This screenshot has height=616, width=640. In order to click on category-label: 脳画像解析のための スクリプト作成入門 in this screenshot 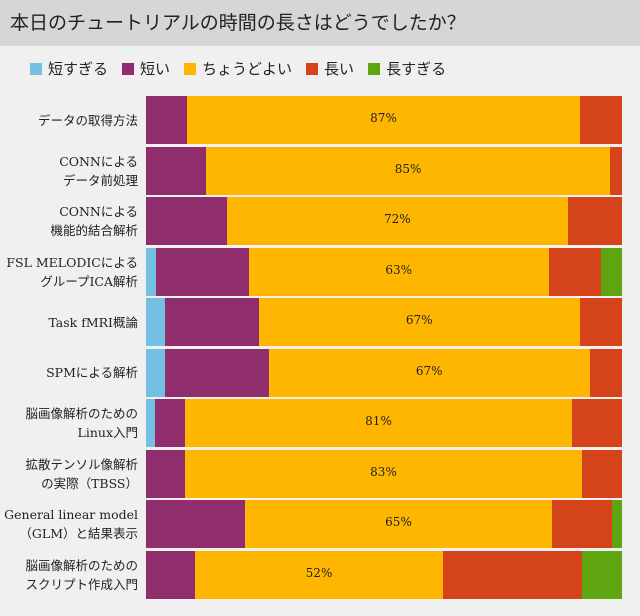, I will do `click(69, 575)`.